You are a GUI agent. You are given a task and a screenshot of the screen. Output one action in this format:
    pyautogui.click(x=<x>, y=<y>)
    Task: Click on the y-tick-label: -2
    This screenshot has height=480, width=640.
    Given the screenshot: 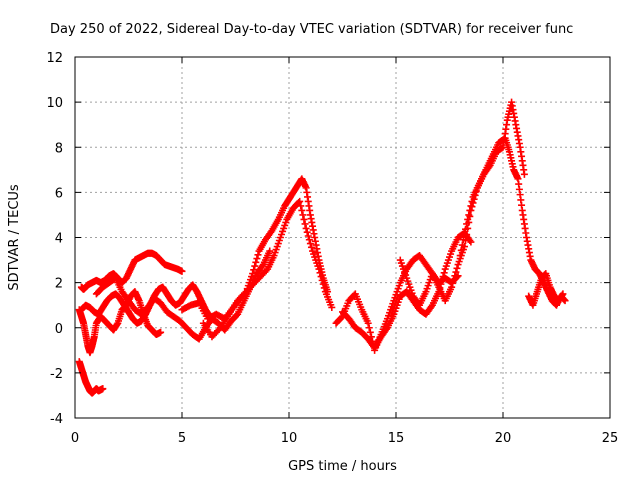 What is the action you would take?
    pyautogui.click(x=56, y=374)
    